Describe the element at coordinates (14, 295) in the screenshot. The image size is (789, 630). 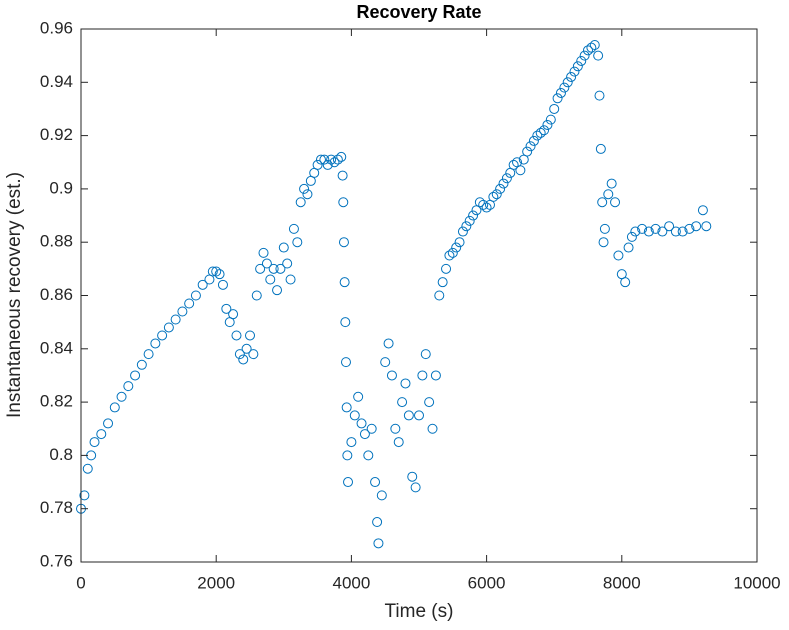
I see `y-axis-label: Instantaneous recovery (est.)` at that location.